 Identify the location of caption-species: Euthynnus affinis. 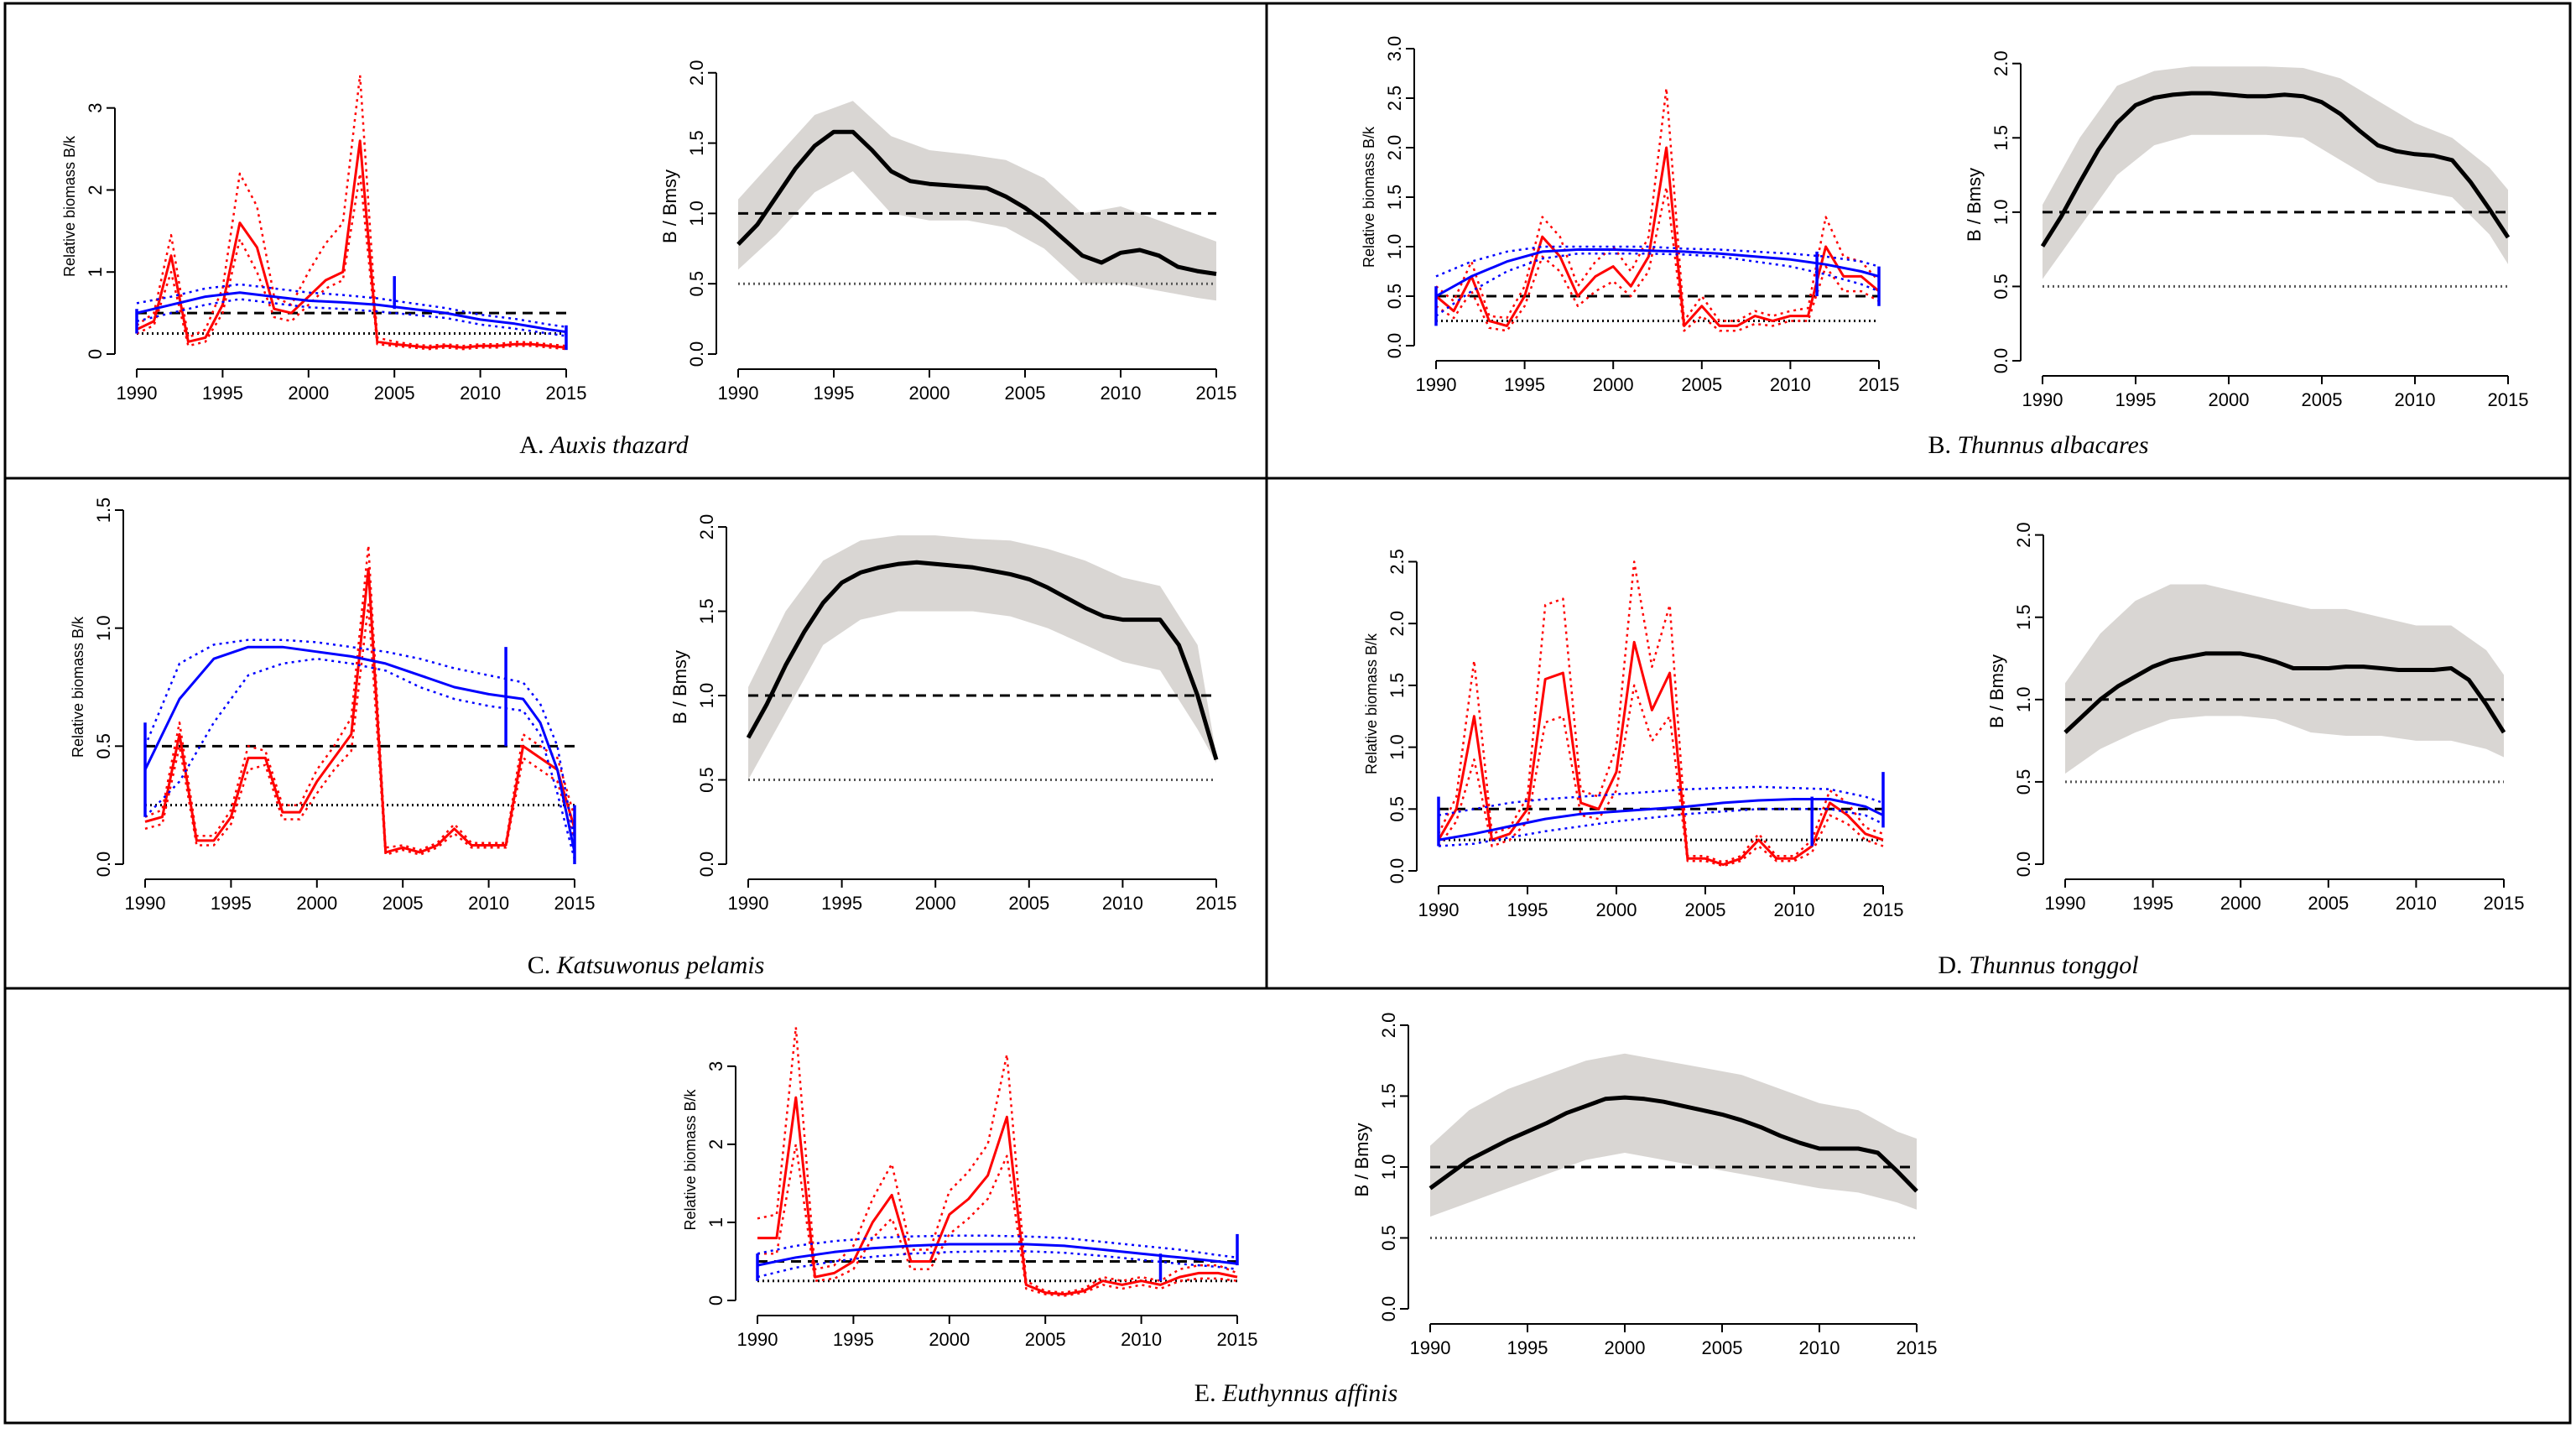
(1309, 1393).